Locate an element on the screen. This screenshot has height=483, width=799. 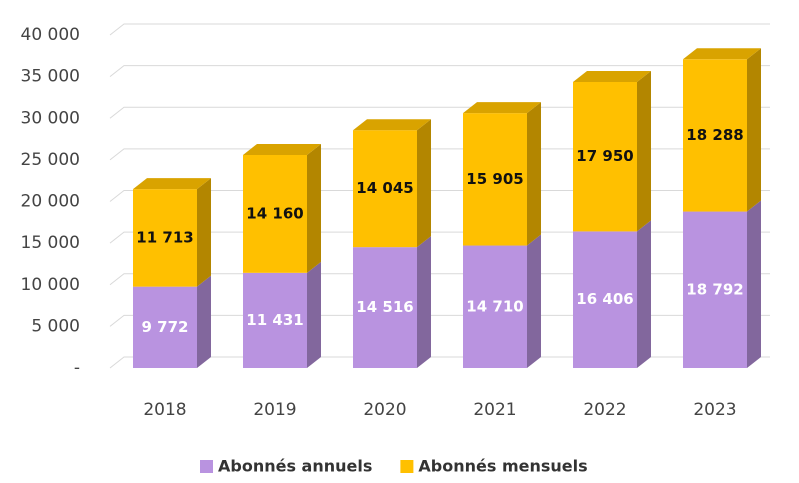
value-label: 14 710 is located at coordinates (494, 306).